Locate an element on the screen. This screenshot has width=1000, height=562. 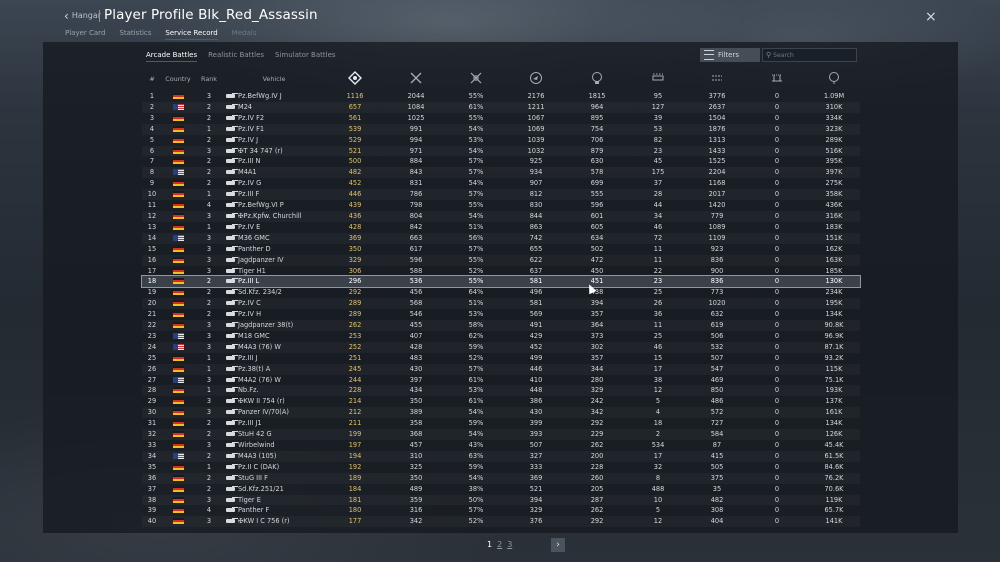
close-icon: × is located at coordinates (931, 17).